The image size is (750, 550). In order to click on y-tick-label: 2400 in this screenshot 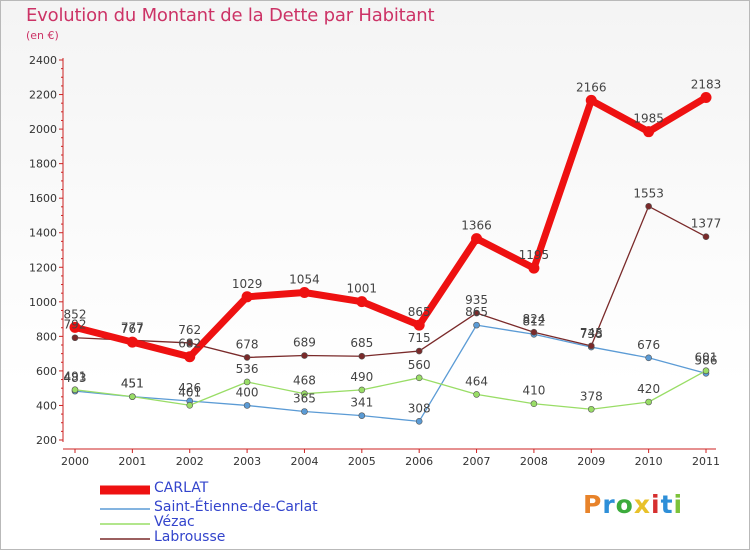, I will do `click(43, 60)`.